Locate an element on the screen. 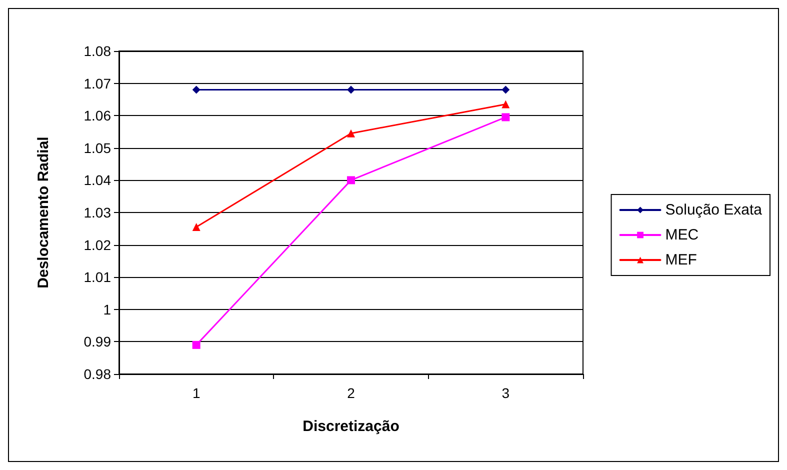  legend-label: MEF is located at coordinates (681, 260).